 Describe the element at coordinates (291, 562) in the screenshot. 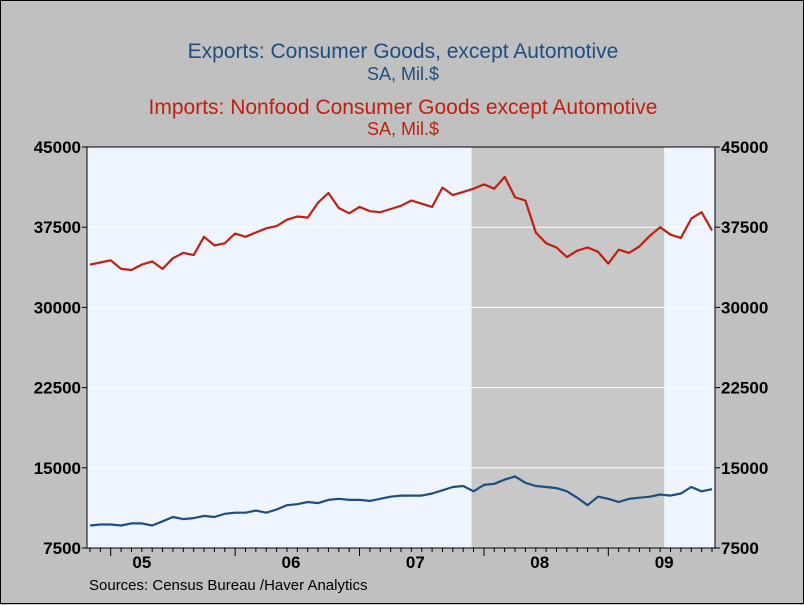

I see `x-tick-label: 06` at that location.